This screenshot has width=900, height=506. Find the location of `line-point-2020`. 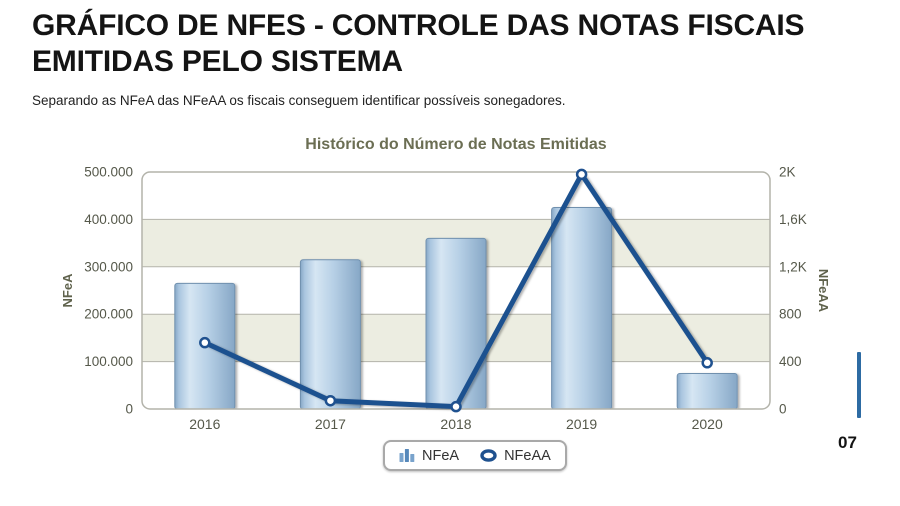

line-point-2020 is located at coordinates (707, 363).